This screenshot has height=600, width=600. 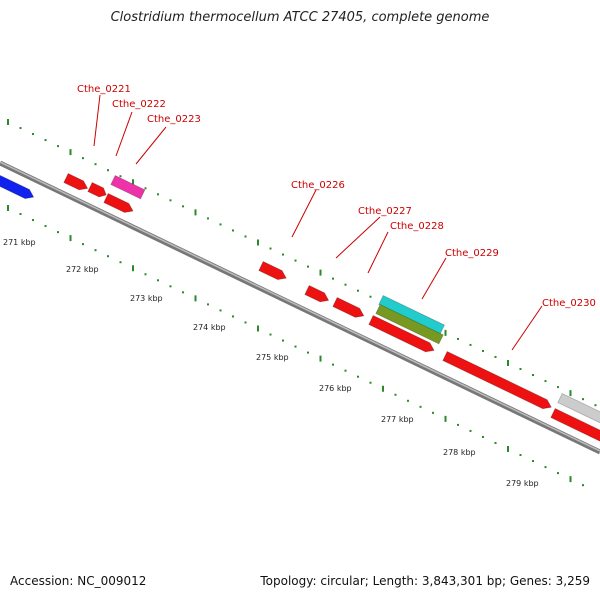 I want to click on gene-cthe-0228-shape, so click(x=349, y=308).